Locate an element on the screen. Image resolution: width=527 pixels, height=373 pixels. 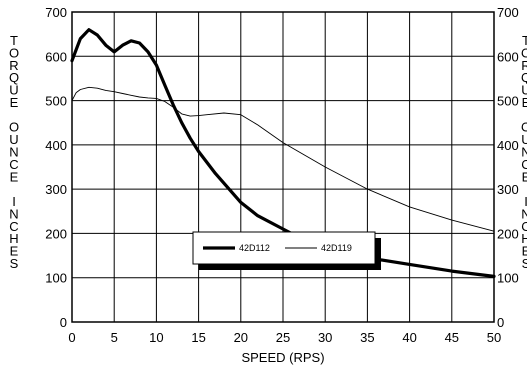
legend: 42D112 42D119 is located at coordinates (286, 250).